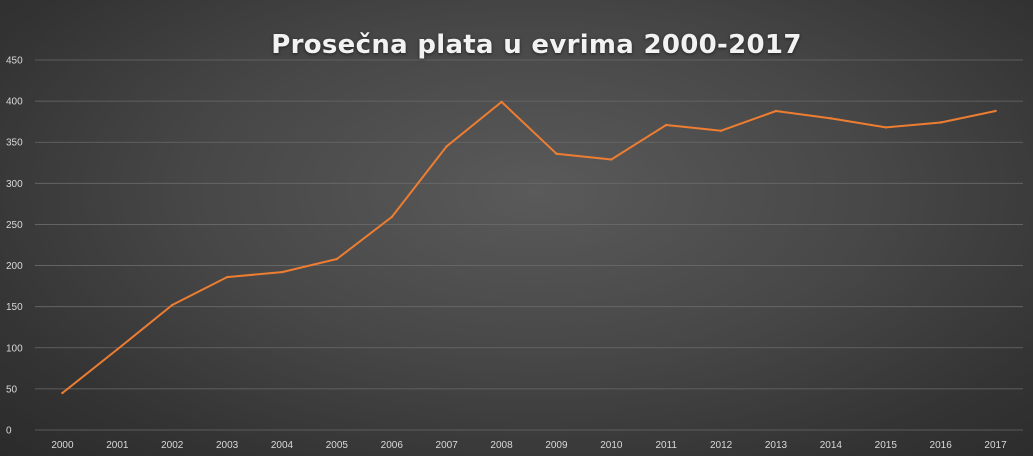 The height and width of the screenshot is (456, 1033). Describe the element at coordinates (227, 277) in the screenshot. I see `data-point-2003` at that location.